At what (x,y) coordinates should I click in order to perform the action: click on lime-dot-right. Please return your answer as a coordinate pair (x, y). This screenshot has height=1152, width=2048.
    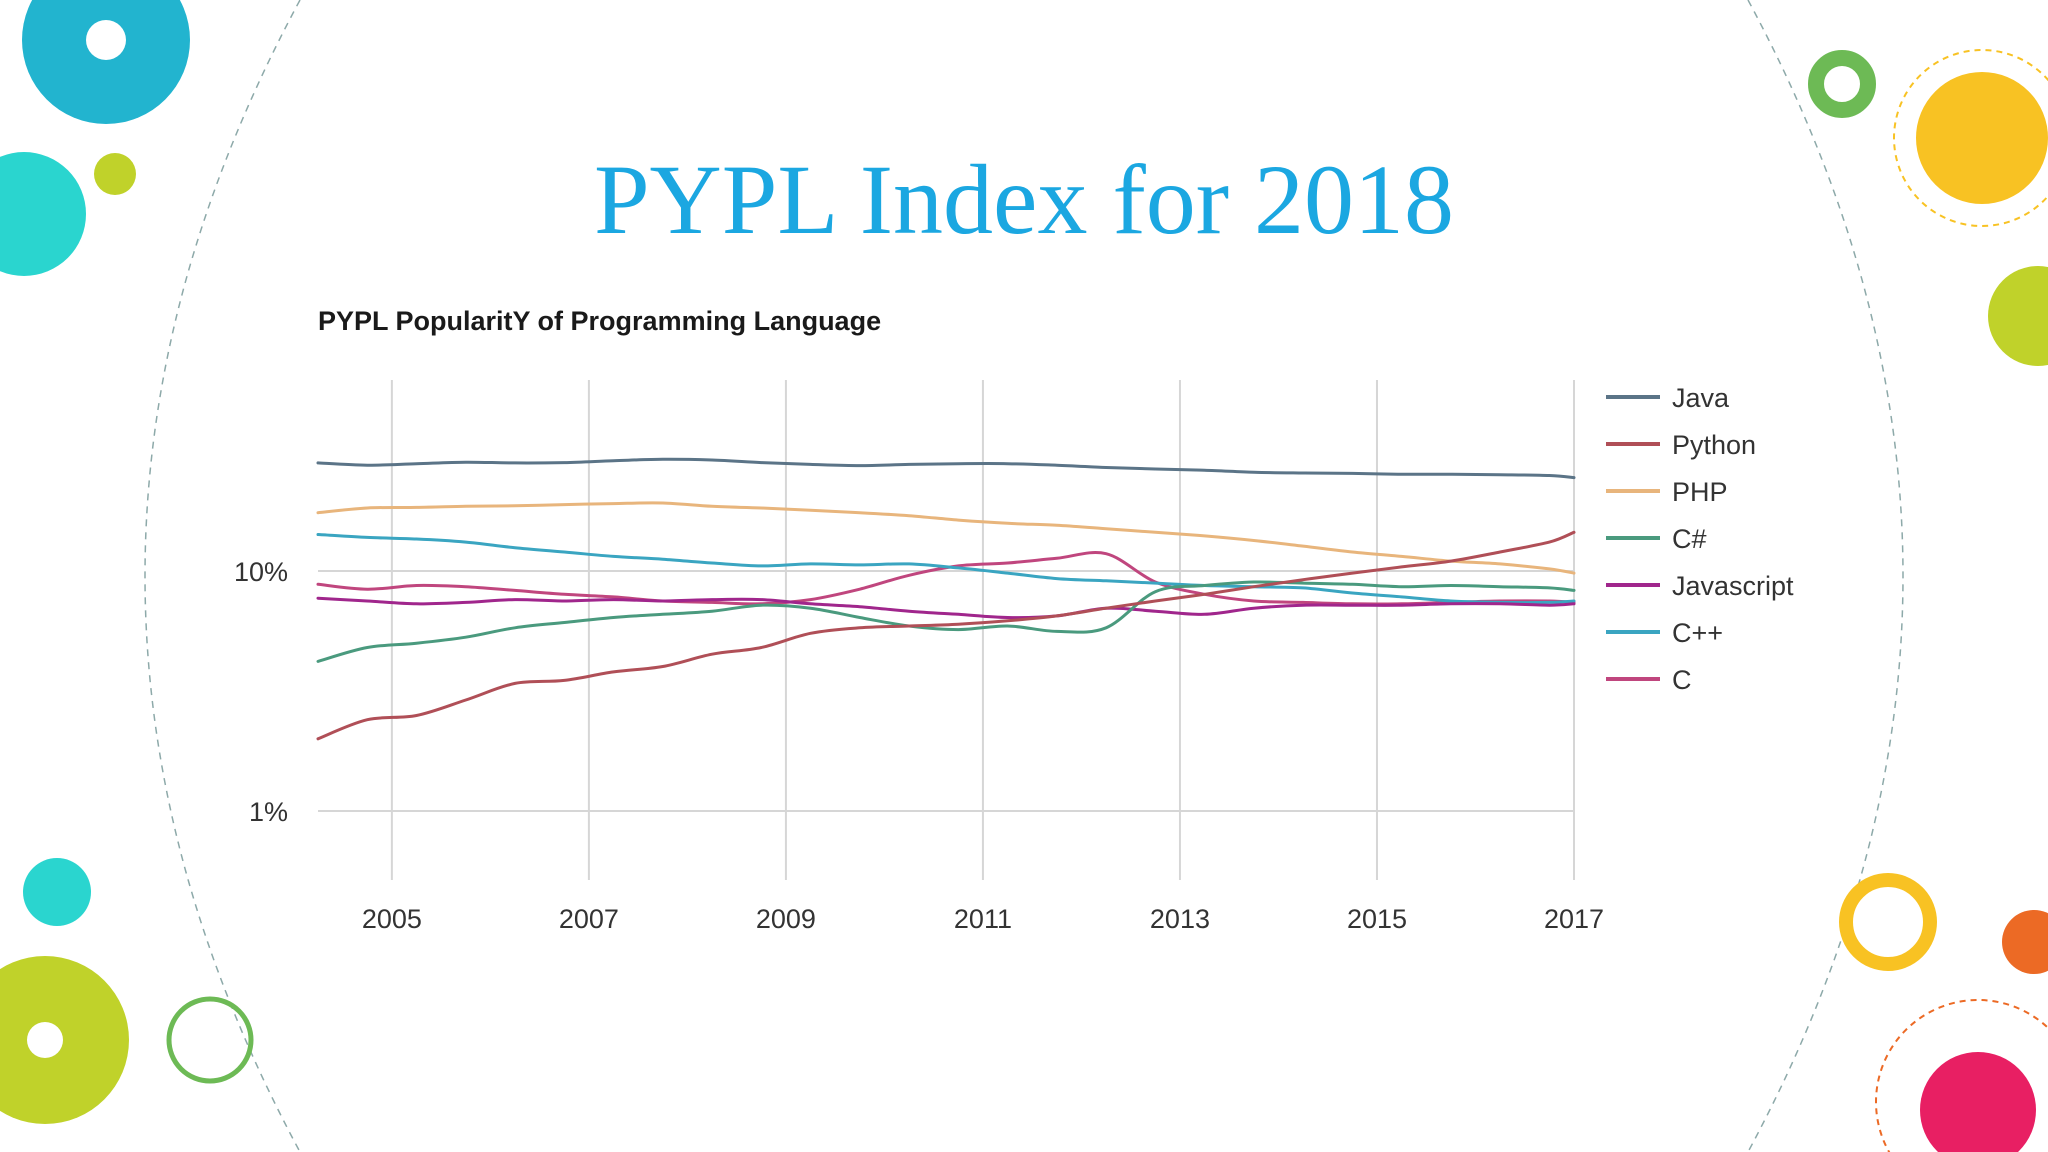
    Looking at the image, I should click on (2018, 316).